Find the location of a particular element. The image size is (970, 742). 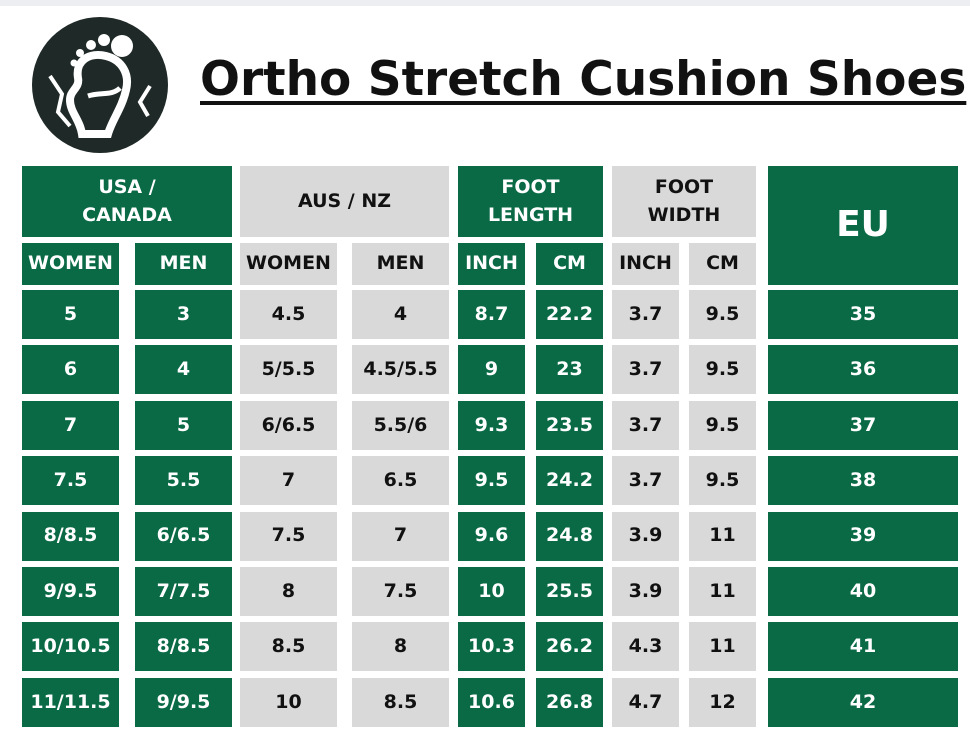

table-cell: 38 is located at coordinates (863, 481).